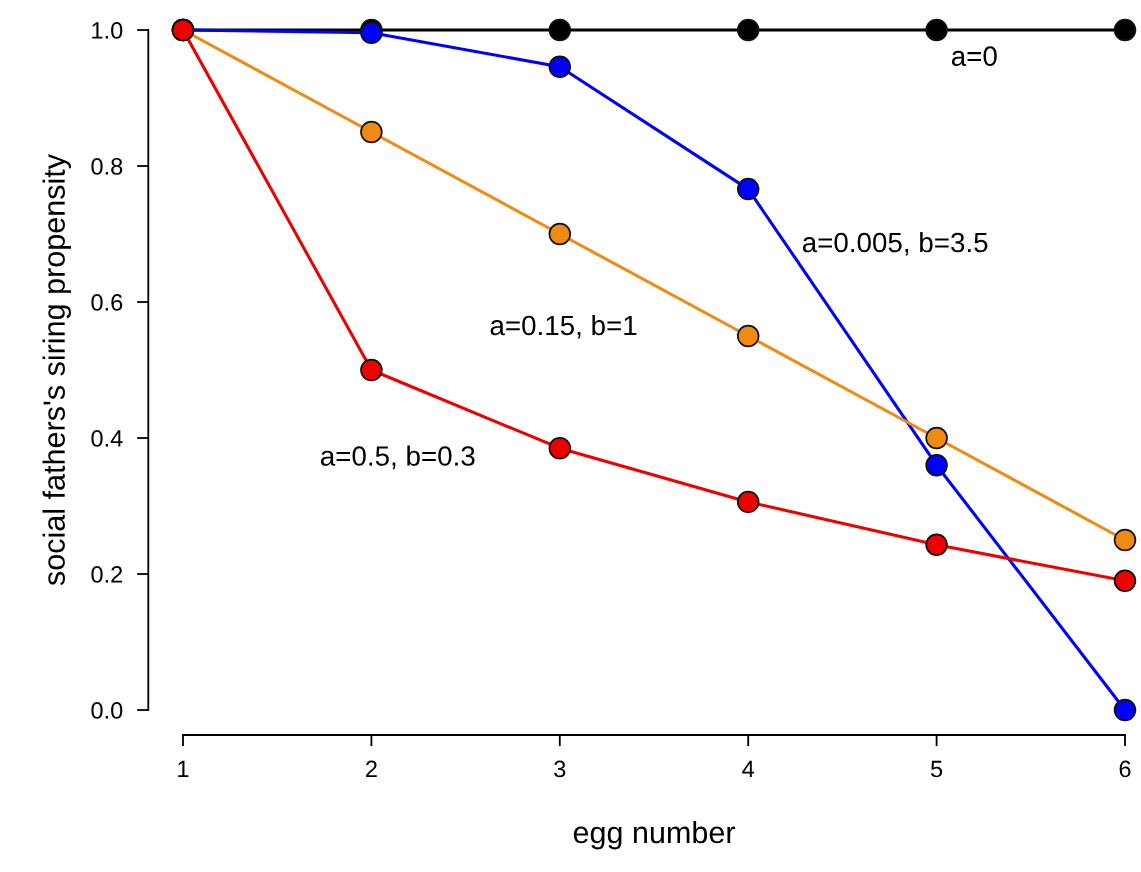 Image resolution: width=1141 pixels, height=872 pixels. Describe the element at coordinates (563, 326) in the screenshot. I see `series-label: a=0.15, b=1` at that location.